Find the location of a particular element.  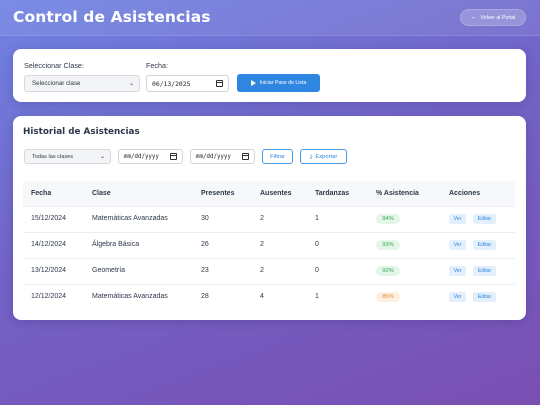

start-roll-call-label: Iniciar Pase de Lista is located at coordinates (283, 83).